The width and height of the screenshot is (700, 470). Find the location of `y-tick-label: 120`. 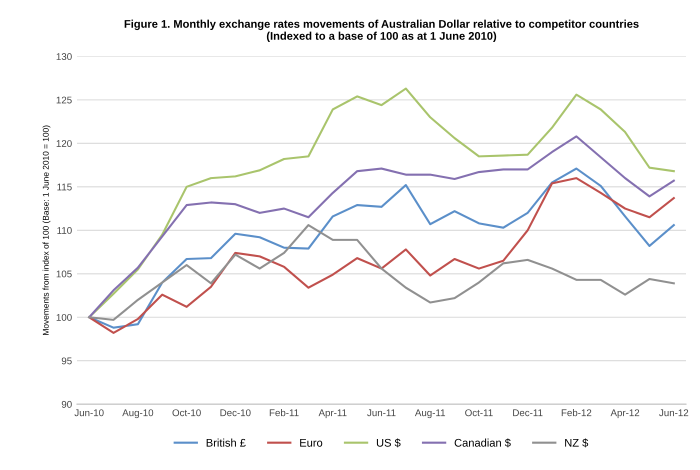

y-tick-label: 120 is located at coordinates (64, 143).